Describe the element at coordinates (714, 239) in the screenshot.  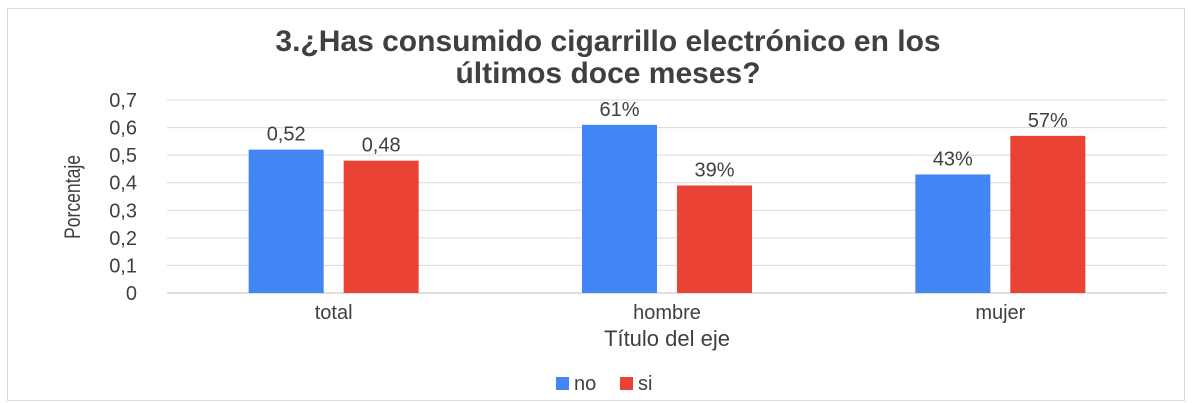
I see `bar-si-hombre` at that location.